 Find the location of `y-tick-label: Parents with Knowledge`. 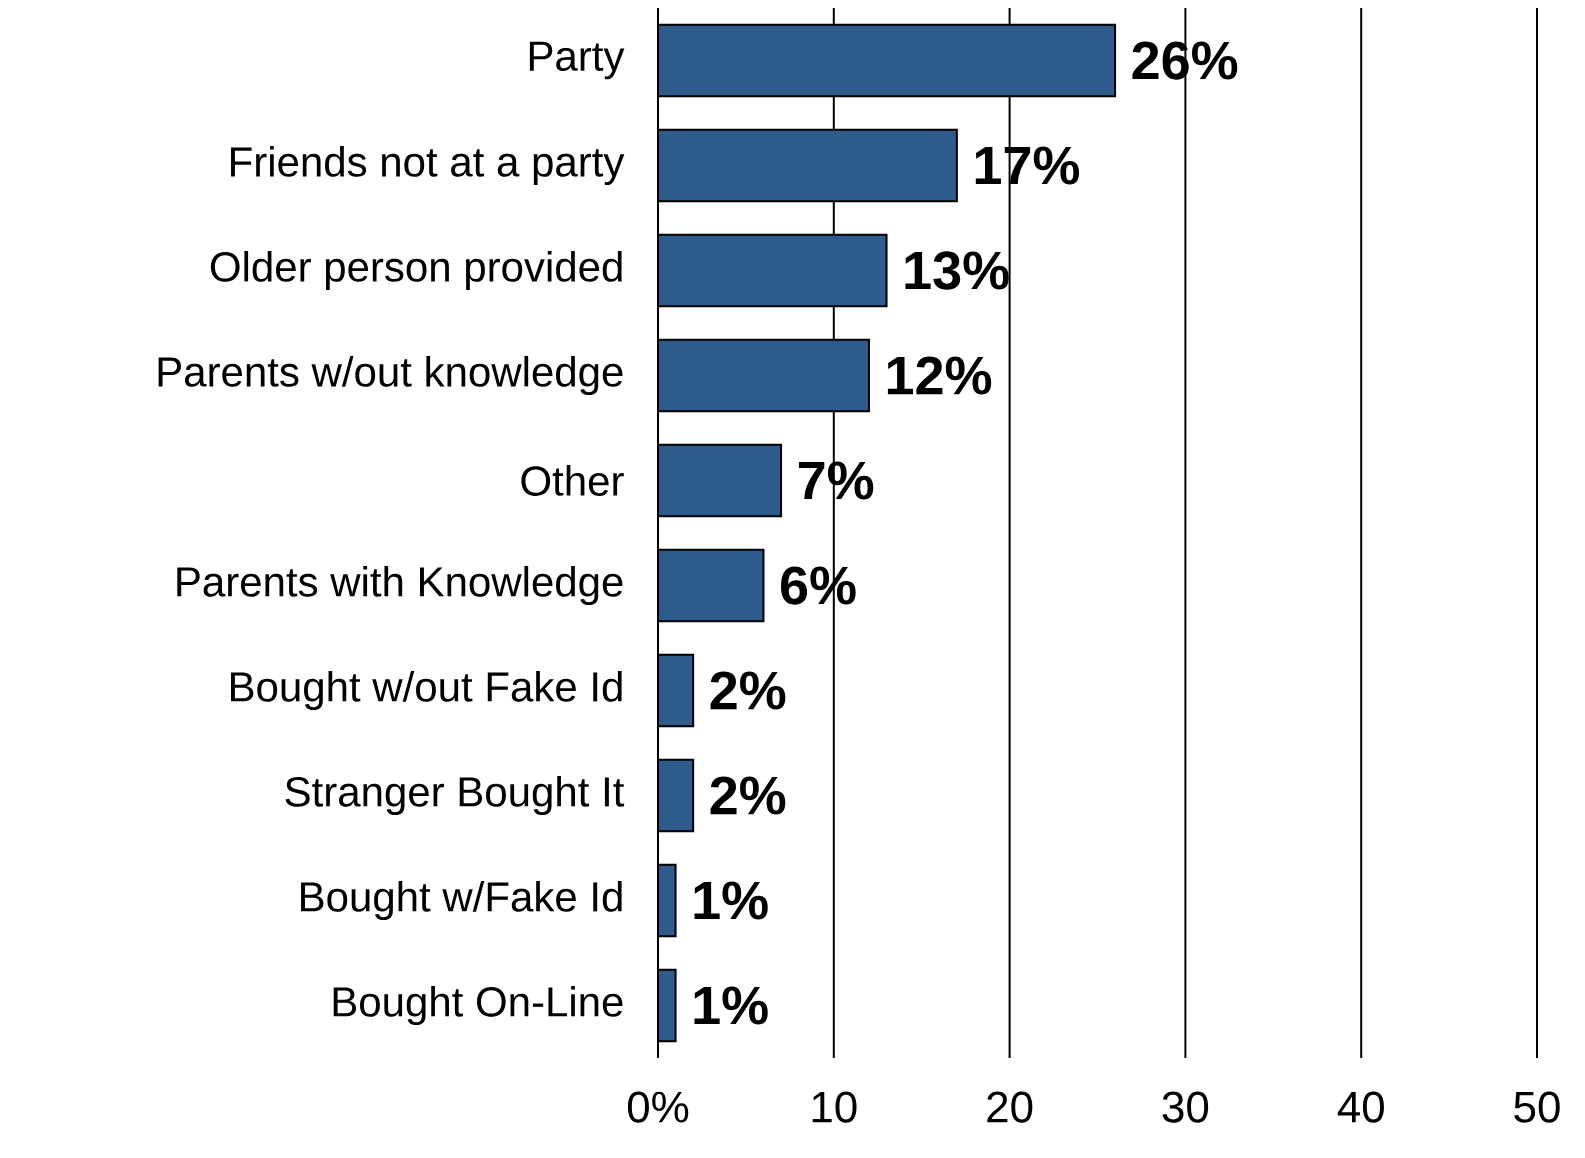

y-tick-label: Parents with Knowledge is located at coordinates (400, 585).